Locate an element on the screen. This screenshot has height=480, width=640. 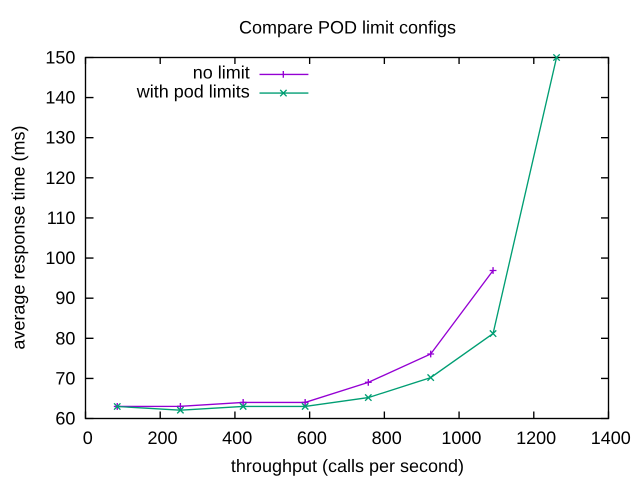
svg-text: 0 is located at coordinates (88, 438).